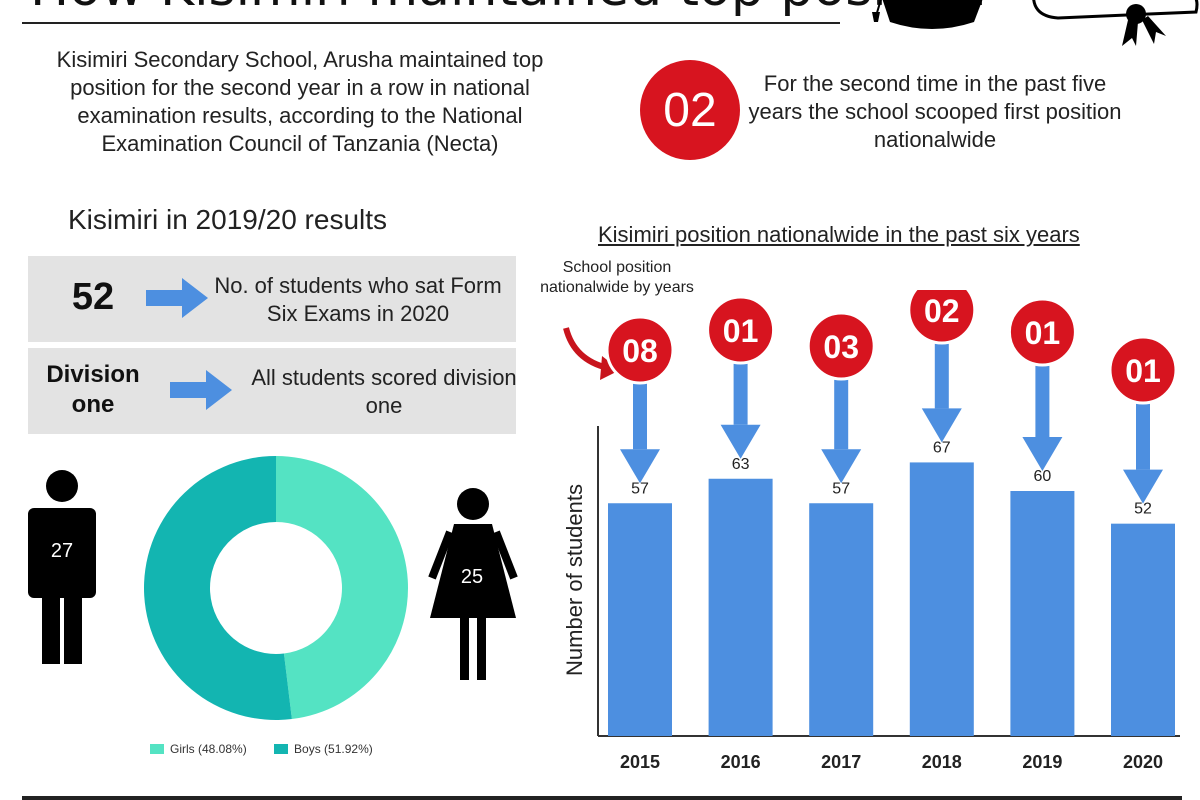 This screenshot has height=800, width=1200. What do you see at coordinates (62, 567) in the screenshot?
I see `boy-icon` at bounding box center [62, 567].